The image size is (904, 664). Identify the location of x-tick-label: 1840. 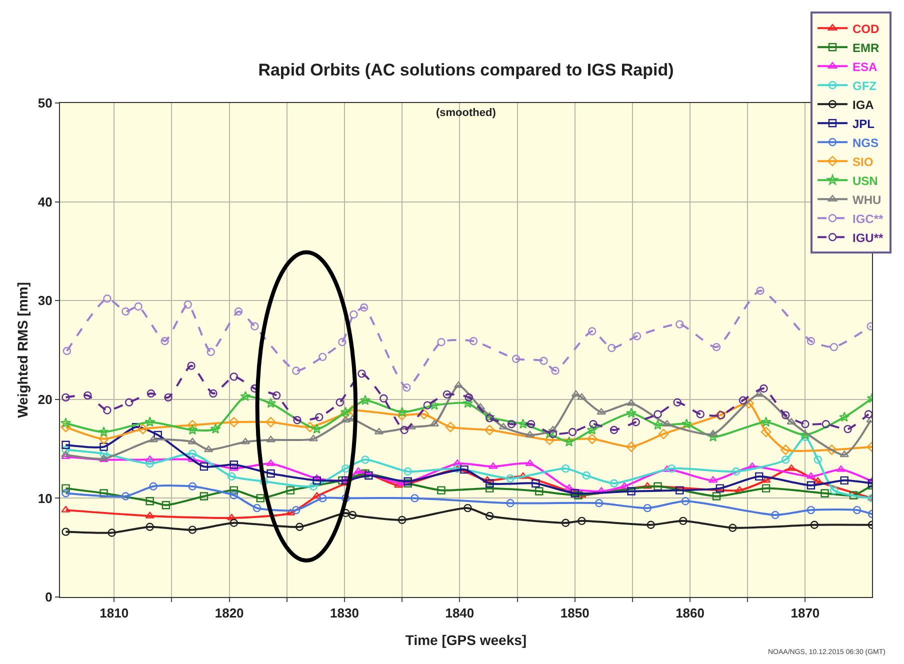
(459, 613).